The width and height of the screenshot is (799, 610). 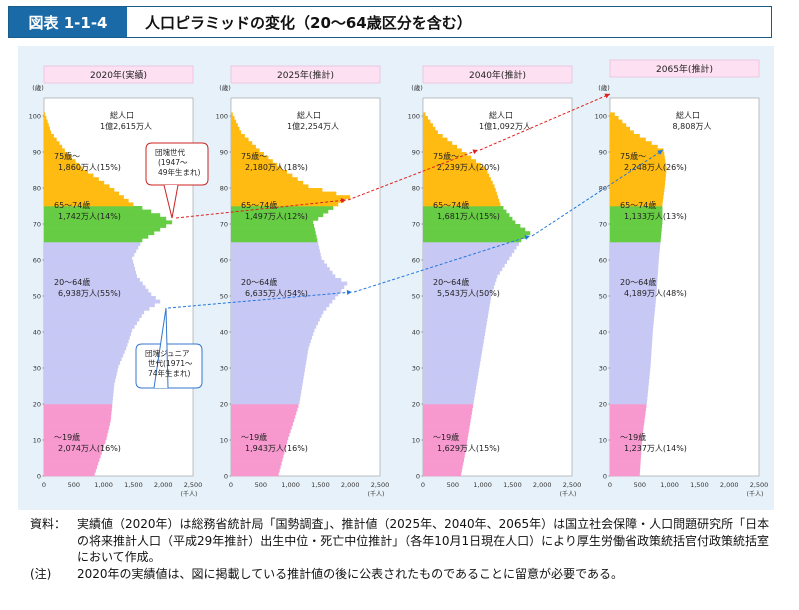 I want to click on age-group-value: 1,497万人(12%), so click(x=276, y=216).